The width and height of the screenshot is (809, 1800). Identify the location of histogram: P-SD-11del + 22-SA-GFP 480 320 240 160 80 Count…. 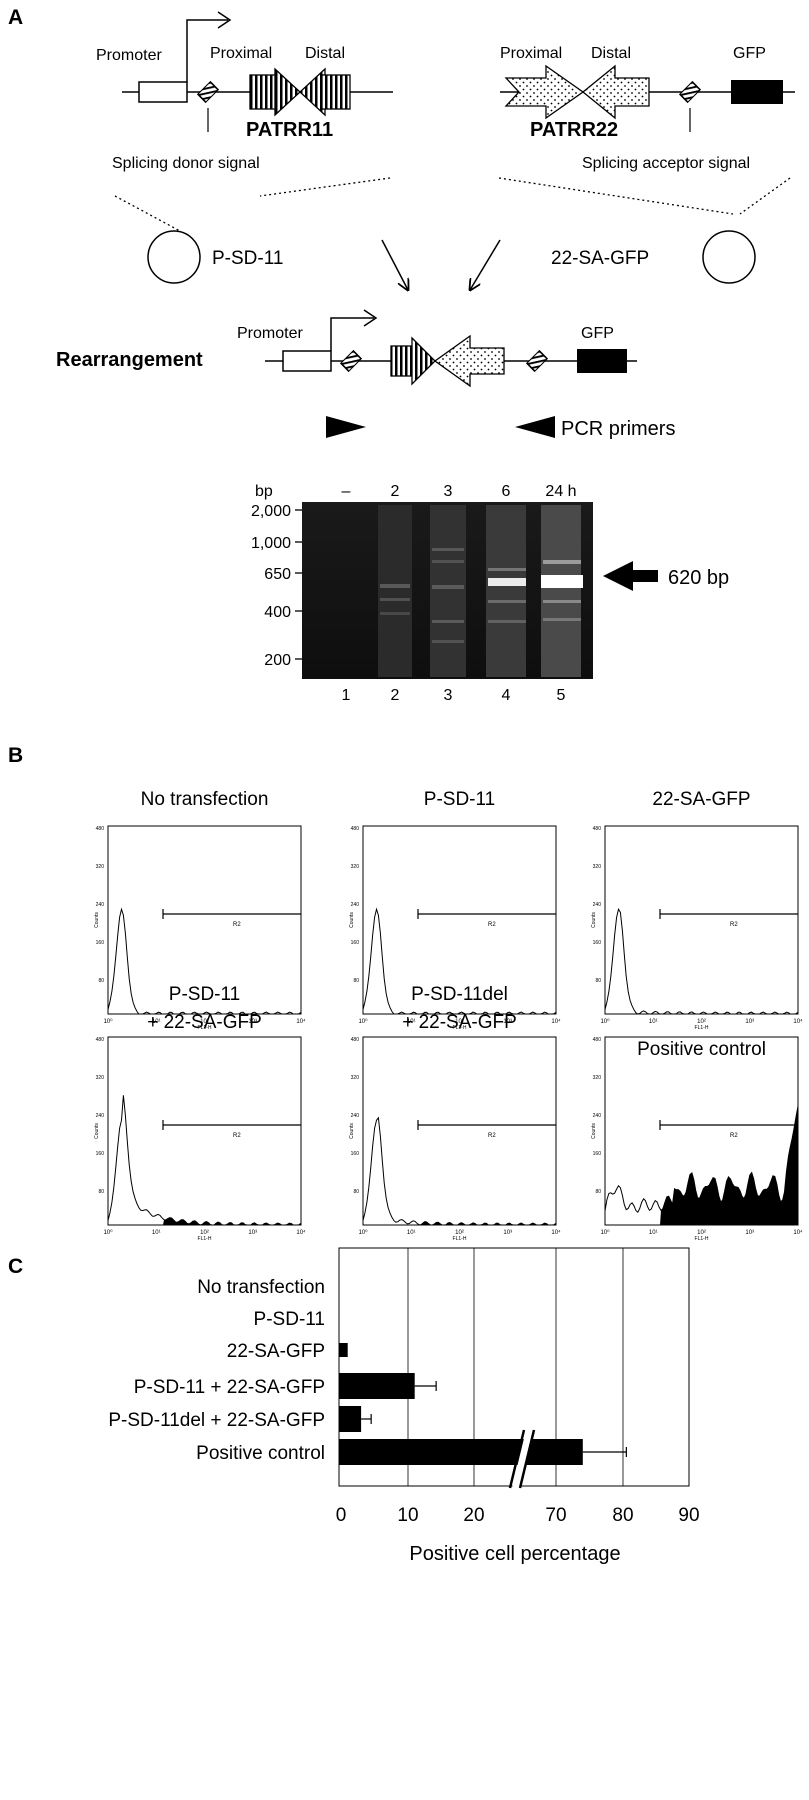
(455, 1113).